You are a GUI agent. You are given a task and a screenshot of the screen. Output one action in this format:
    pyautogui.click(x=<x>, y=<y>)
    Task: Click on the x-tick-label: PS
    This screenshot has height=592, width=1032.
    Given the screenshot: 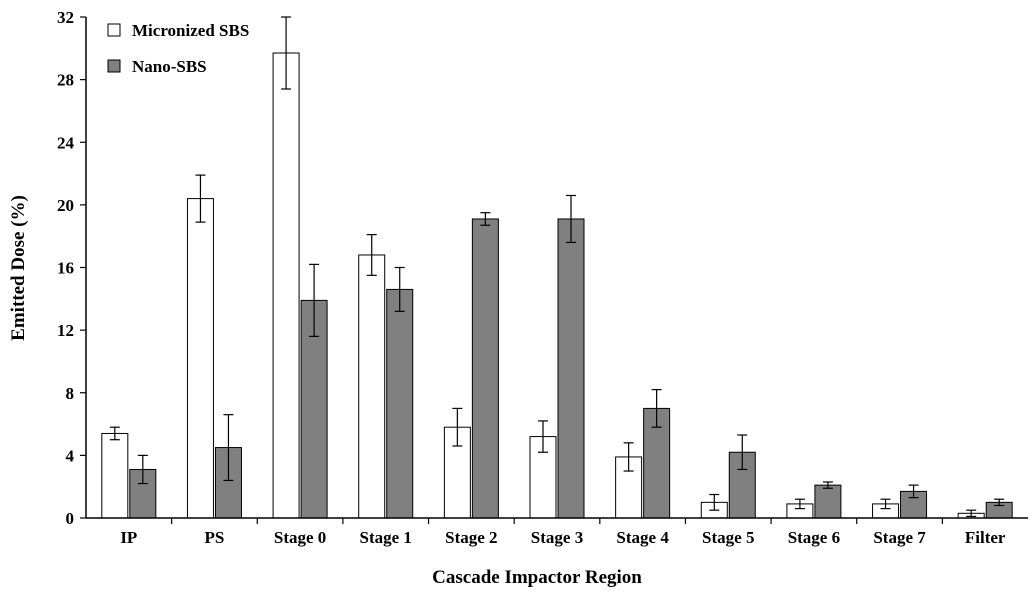 What is the action you would take?
    pyautogui.click(x=215, y=537)
    